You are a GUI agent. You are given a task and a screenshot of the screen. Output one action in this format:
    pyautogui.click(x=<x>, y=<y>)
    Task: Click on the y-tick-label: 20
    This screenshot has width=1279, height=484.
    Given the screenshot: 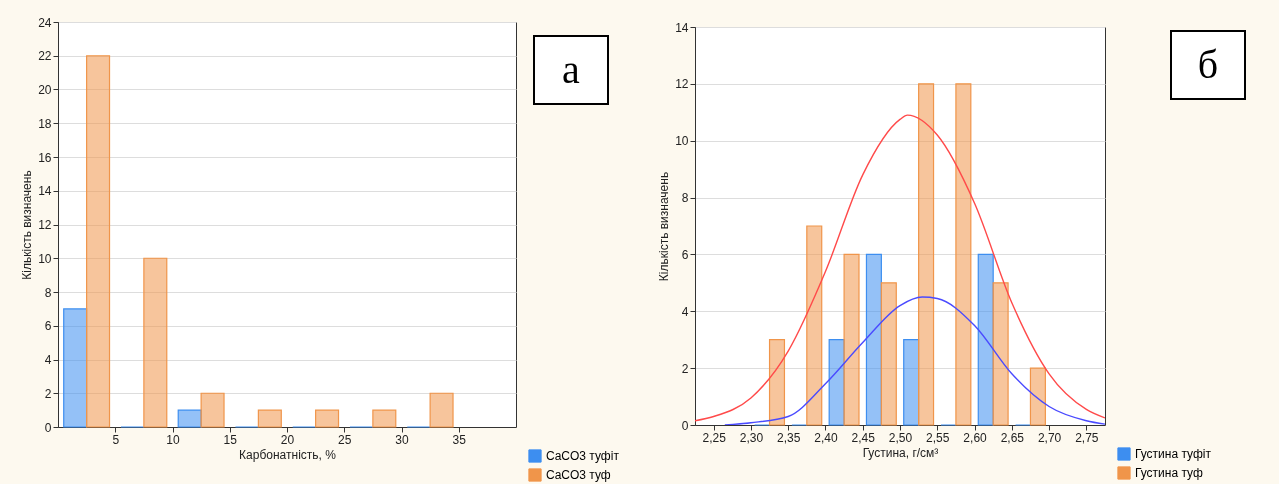 What is the action you would take?
    pyautogui.click(x=45, y=90)
    